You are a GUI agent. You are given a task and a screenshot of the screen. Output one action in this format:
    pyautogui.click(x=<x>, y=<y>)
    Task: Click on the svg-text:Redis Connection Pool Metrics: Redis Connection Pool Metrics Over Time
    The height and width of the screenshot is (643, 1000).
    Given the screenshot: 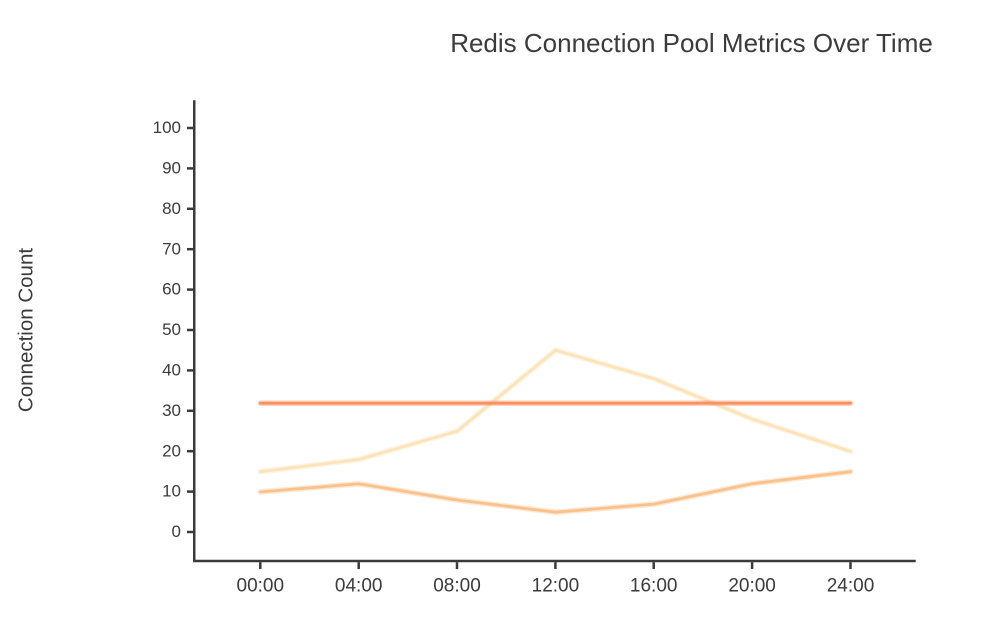 What is the action you would take?
    pyautogui.click(x=691, y=43)
    